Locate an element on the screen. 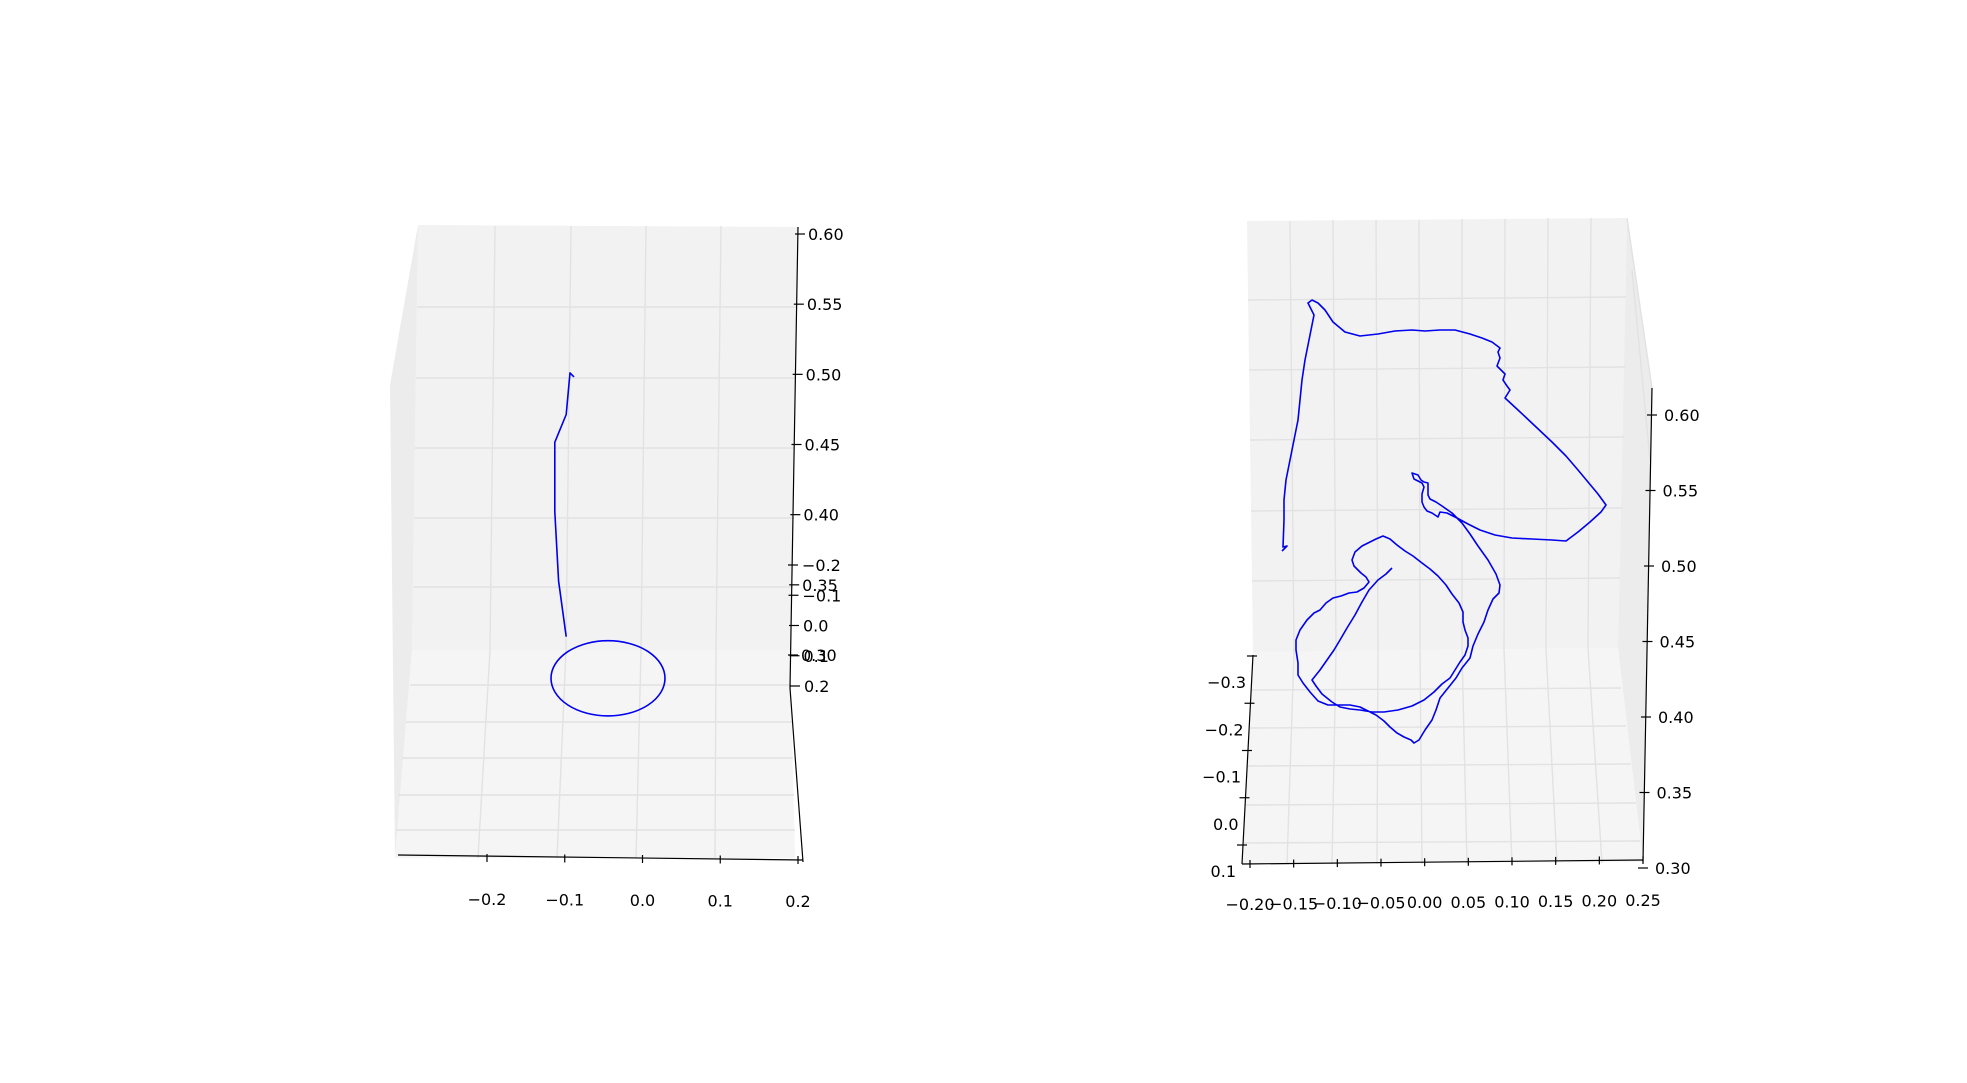 The image size is (1967, 1083). right-x-tick-label-0: −0.20 is located at coordinates (1249, 904).